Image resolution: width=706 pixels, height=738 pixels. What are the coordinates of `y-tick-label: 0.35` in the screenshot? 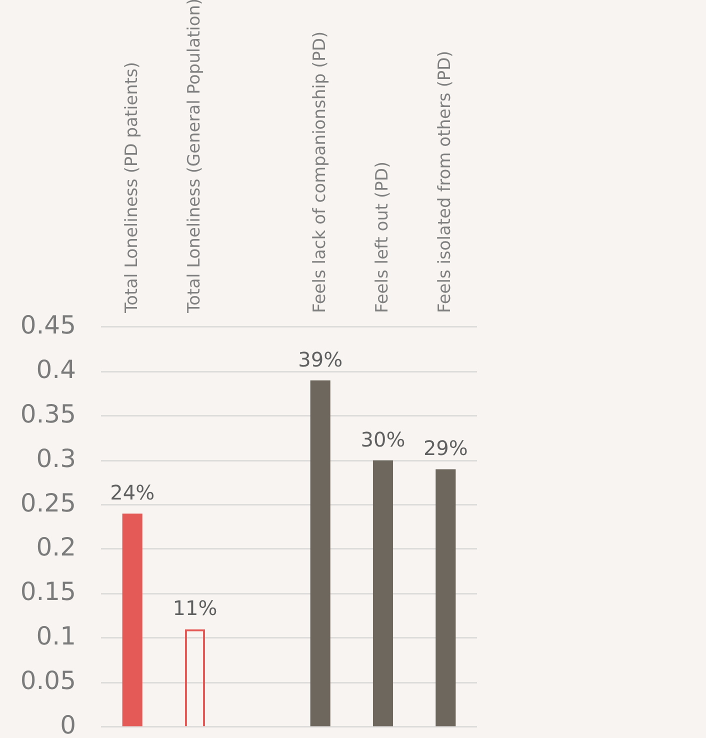 It's located at (48, 413).